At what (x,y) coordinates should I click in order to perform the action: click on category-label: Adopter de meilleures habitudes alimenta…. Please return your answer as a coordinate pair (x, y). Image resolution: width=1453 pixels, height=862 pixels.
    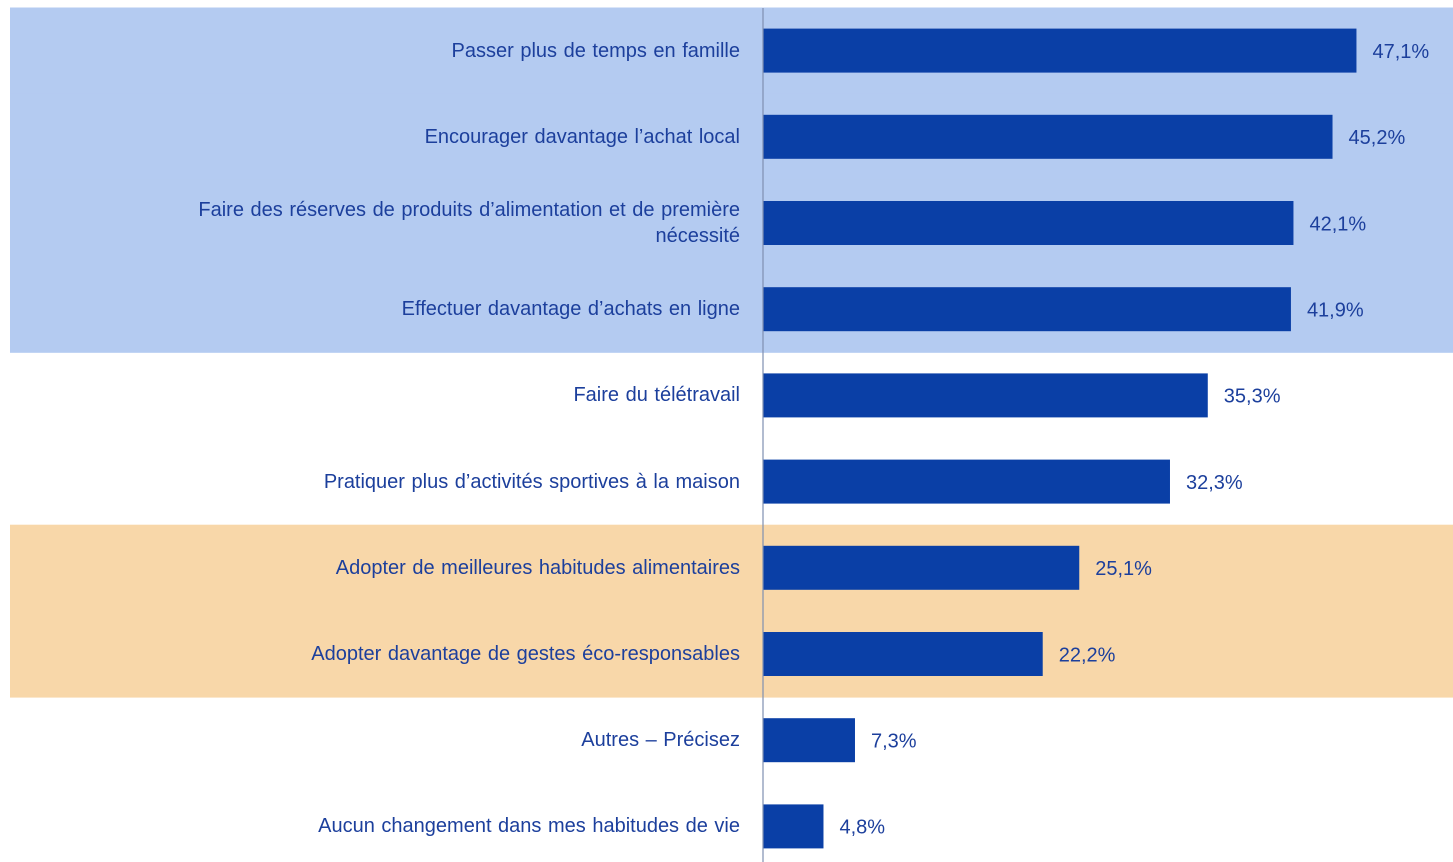
    Looking at the image, I should click on (537, 567).